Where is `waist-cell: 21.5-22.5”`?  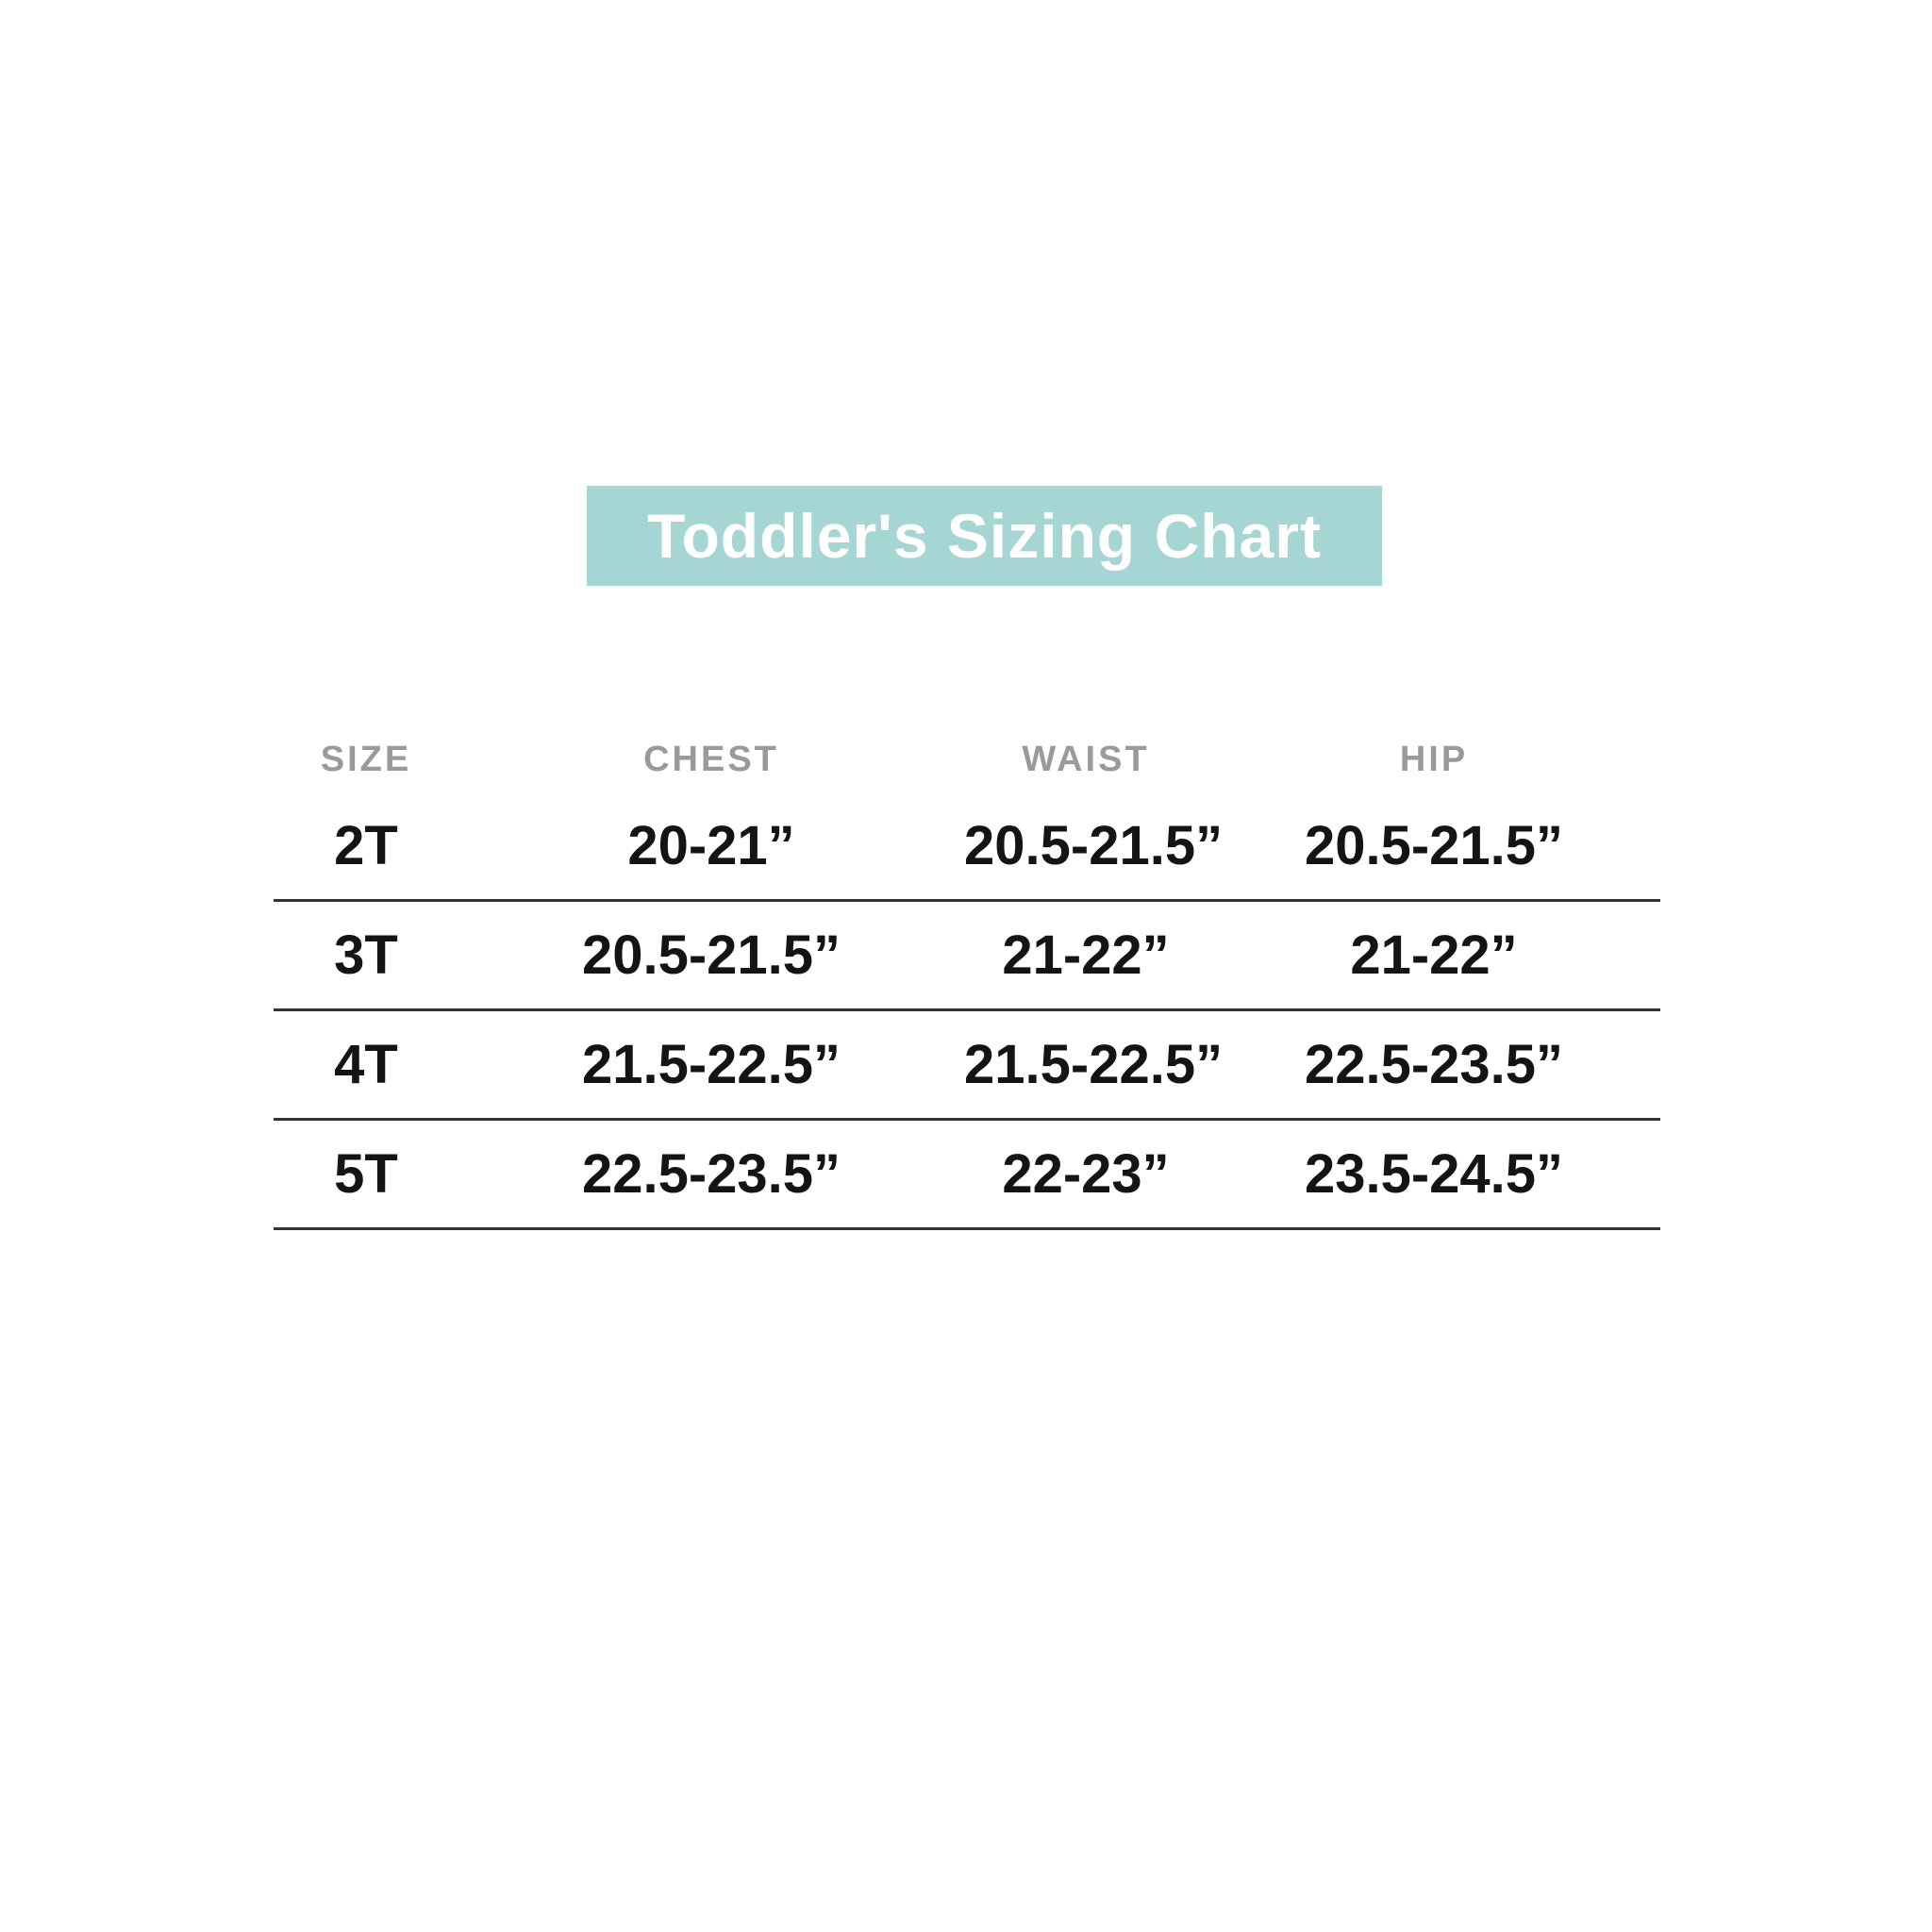 waist-cell: 21.5-22.5” is located at coordinates (1094, 1064).